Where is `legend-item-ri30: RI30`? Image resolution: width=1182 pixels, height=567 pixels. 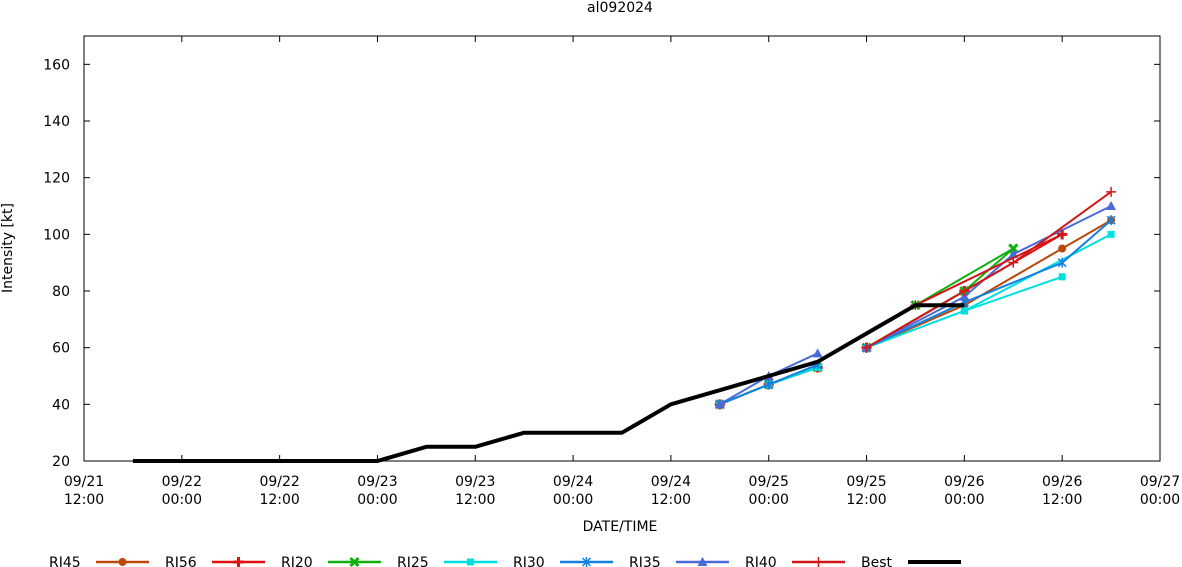 legend-item-ri30: RI30 is located at coordinates (563, 561).